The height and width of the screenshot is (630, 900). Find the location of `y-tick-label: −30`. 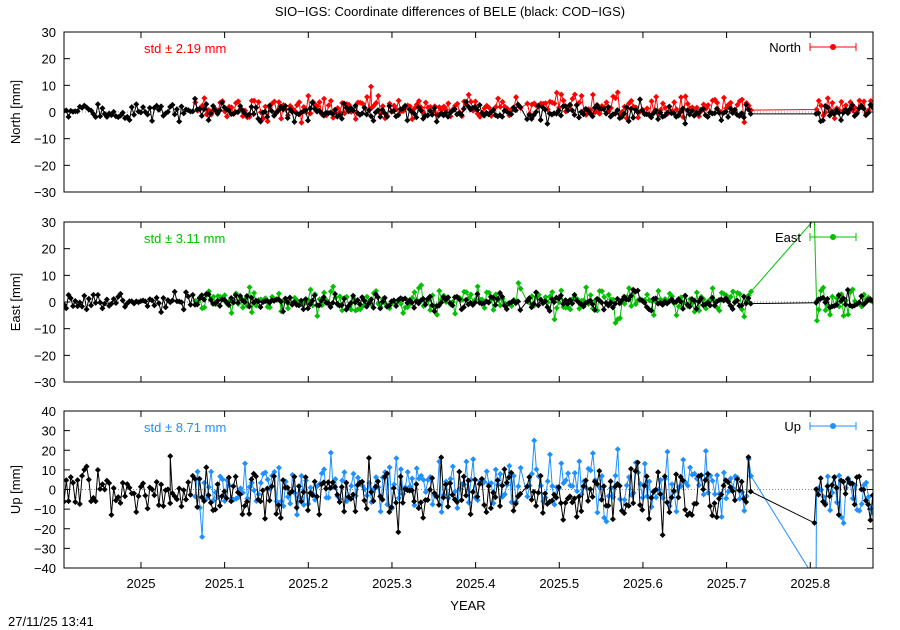

y-tick-label: −30 is located at coordinates (45, 548).